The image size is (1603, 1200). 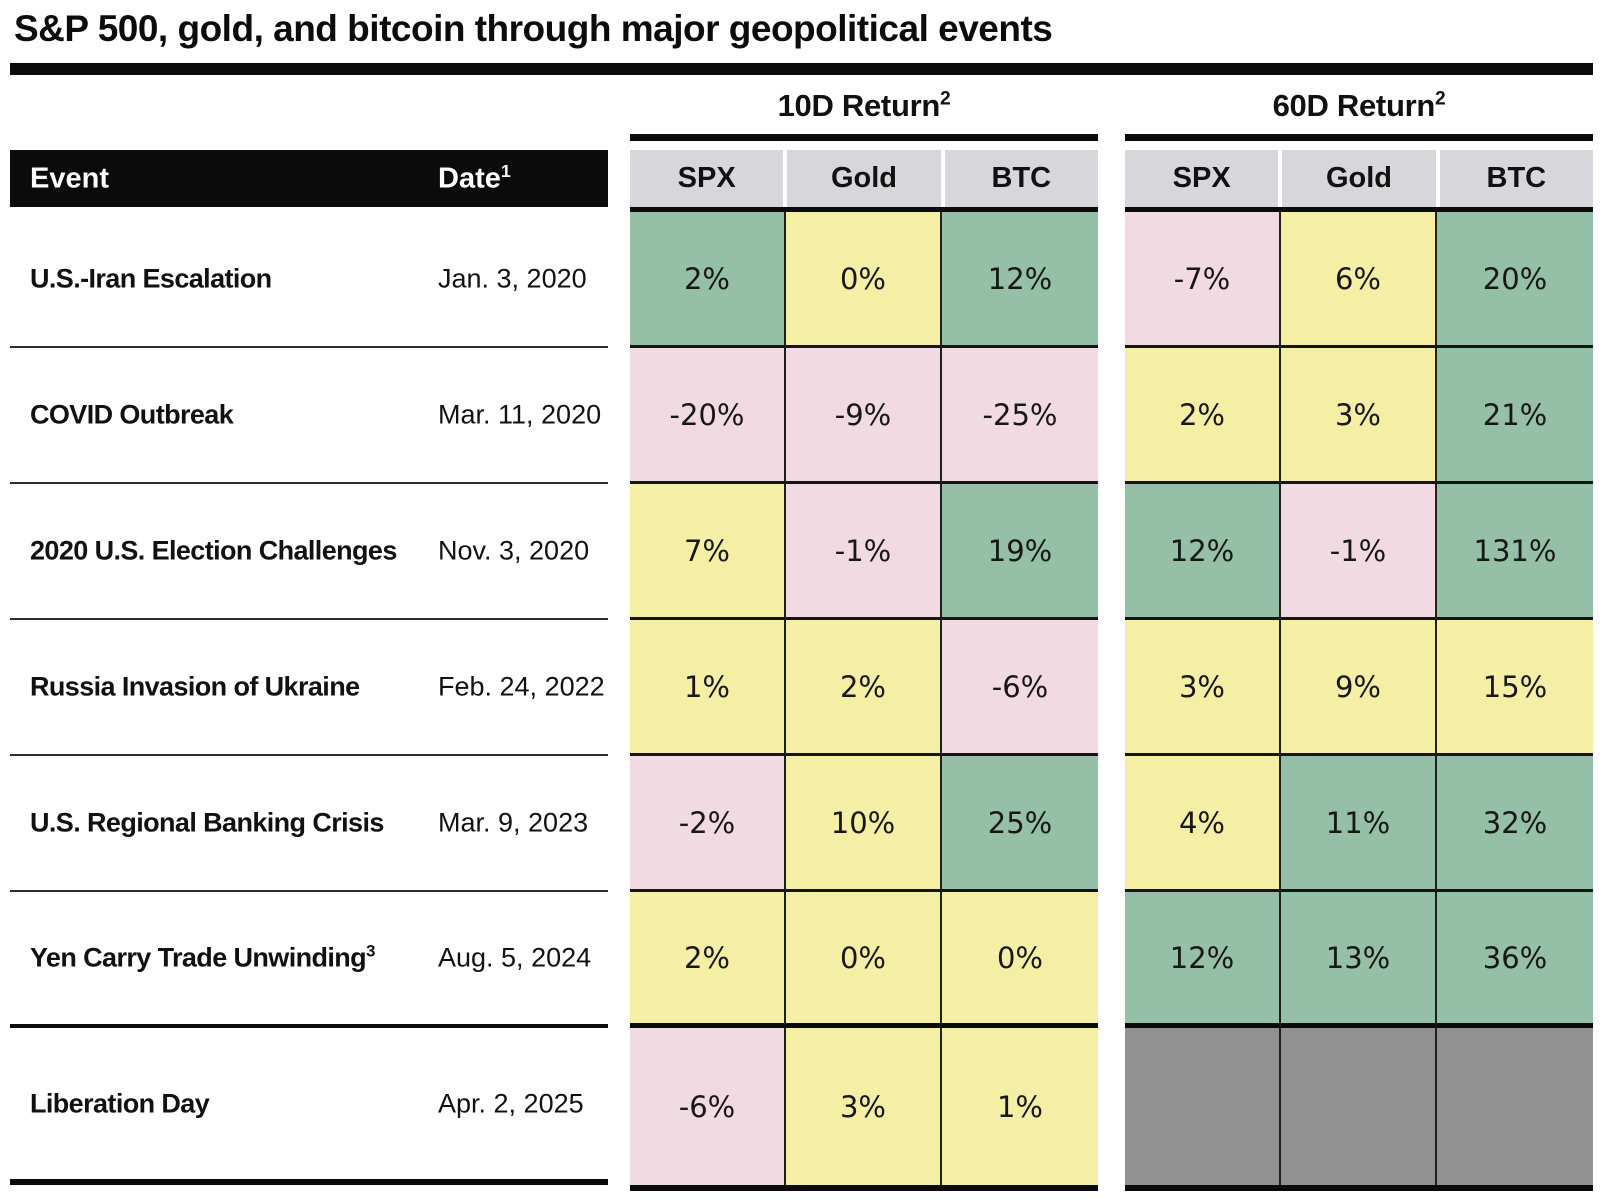 What do you see at coordinates (1359, 280) in the screenshot?
I see `return-cell: 6%` at bounding box center [1359, 280].